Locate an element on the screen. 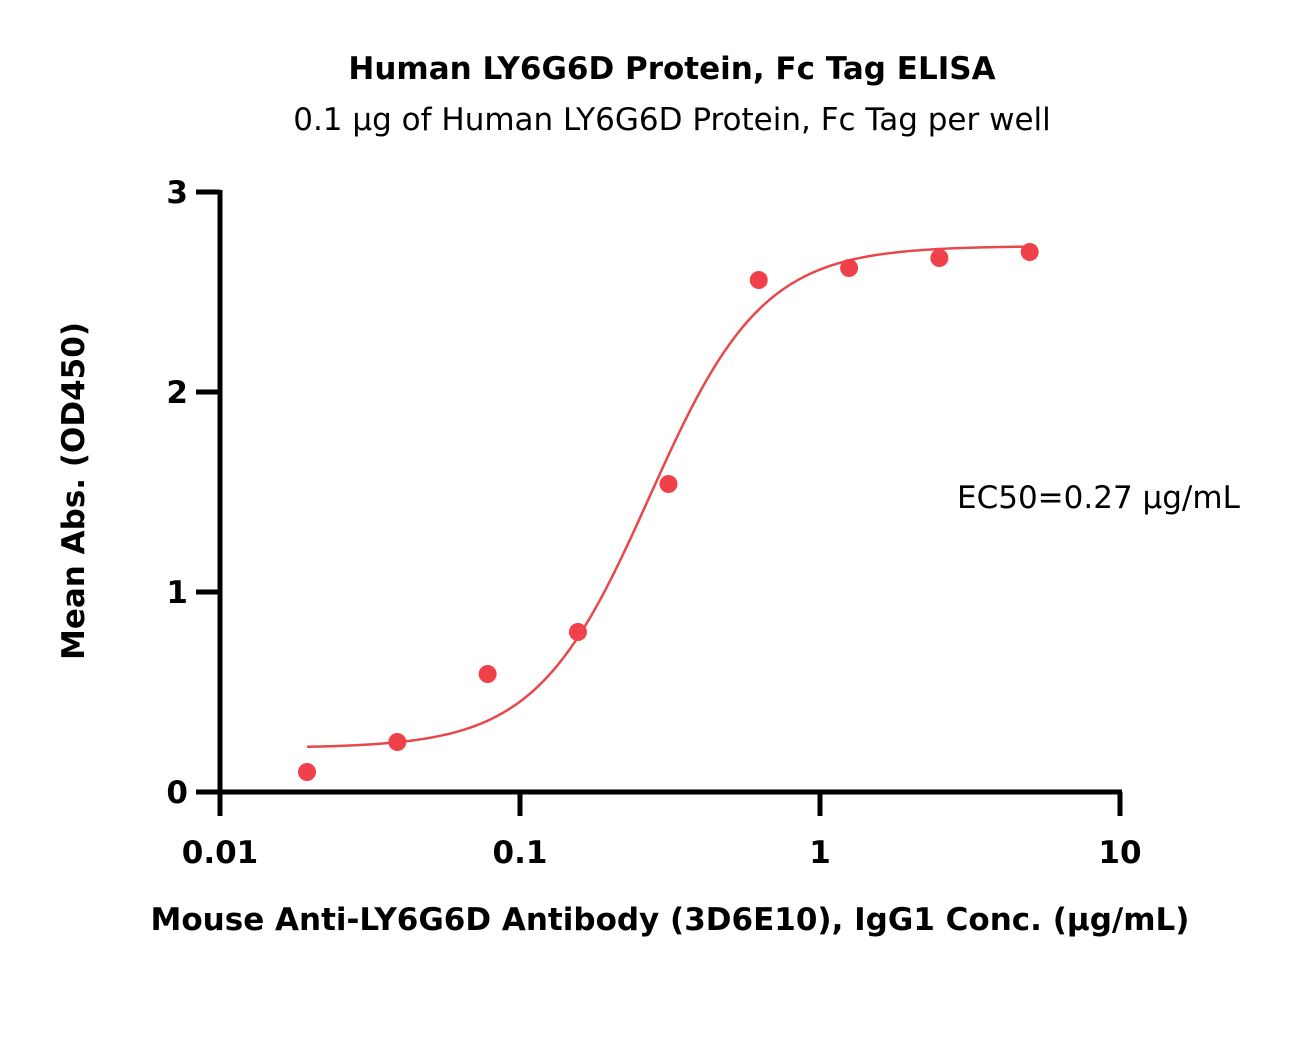 The image size is (1298, 1038). y-tick-label-2: 2 is located at coordinates (177, 393).